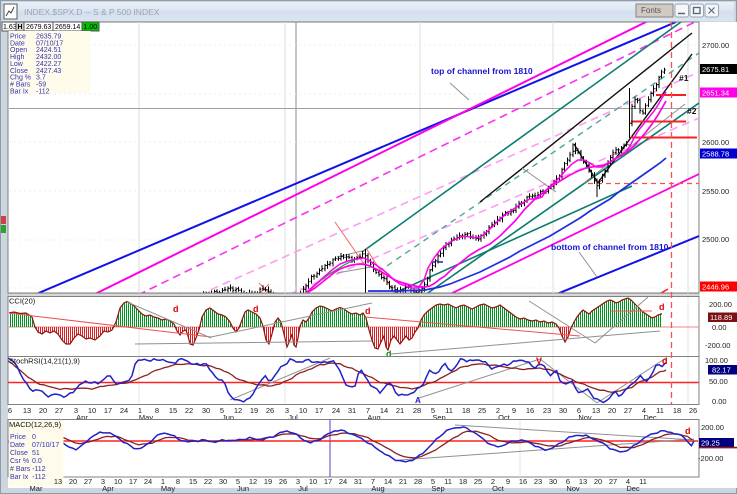 The width and height of the screenshot is (737, 494). Describe the element at coordinates (92, 12) in the screenshot. I see `svg-text:INDEX.$SPX.D -- S & P 500 INDE: INDEX.$SPX.D -- S & P 500 INDEX` at that location.